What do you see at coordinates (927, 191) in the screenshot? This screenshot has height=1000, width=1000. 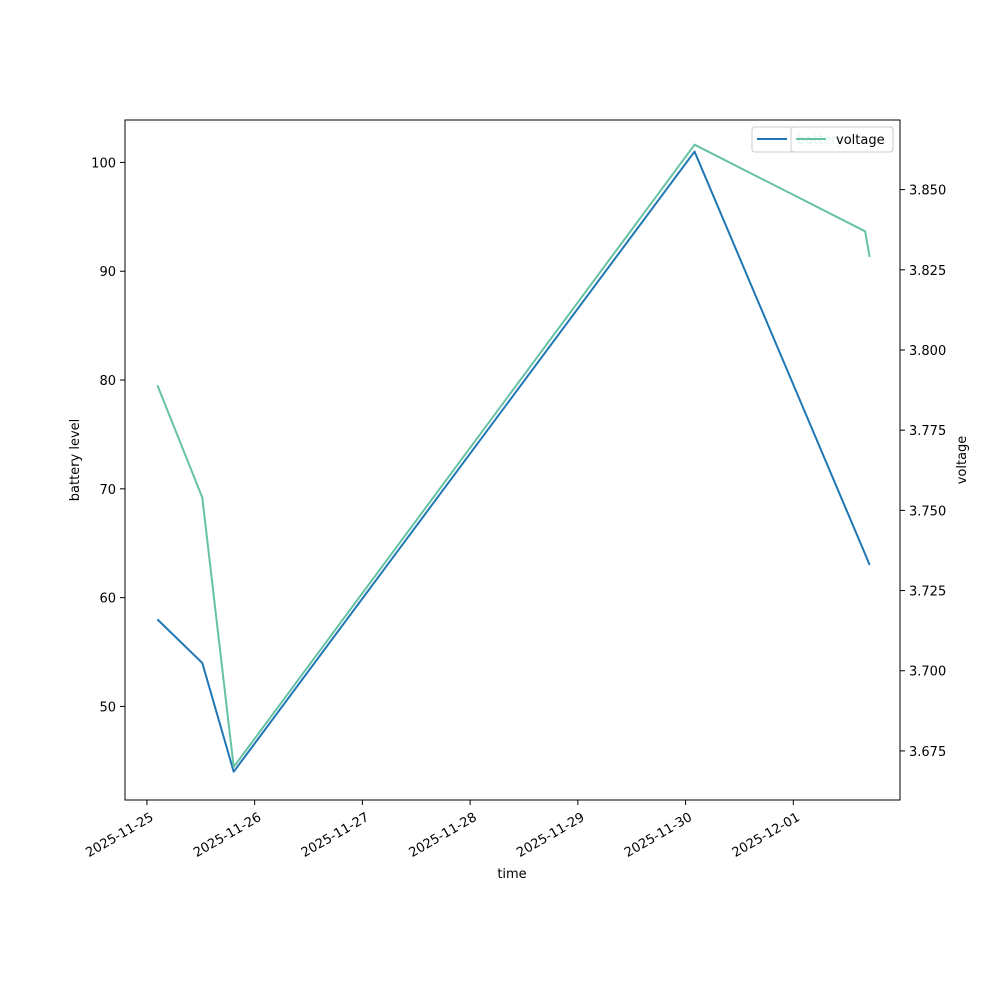 I see `right-y-tick-label: 3.850` at bounding box center [927, 191].